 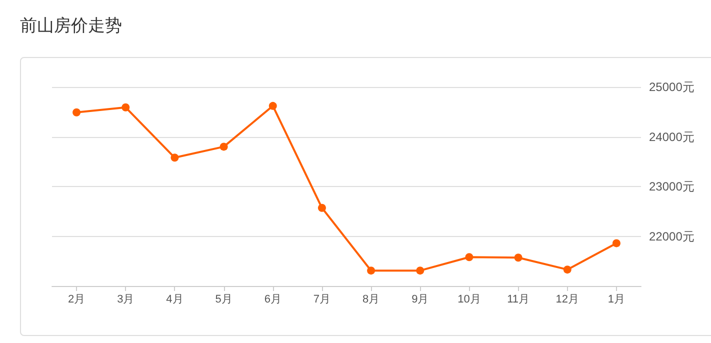 I want to click on x-tick-label: 11月, so click(x=518, y=300).